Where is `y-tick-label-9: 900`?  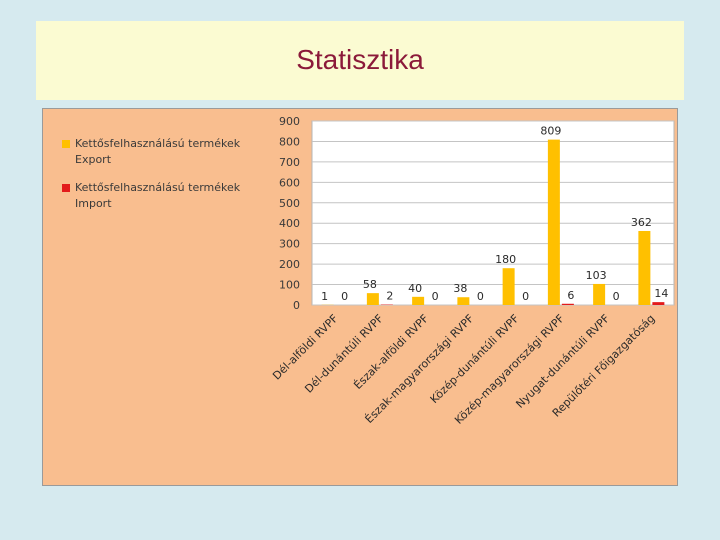
y-tick-label-9: 900 is located at coordinates (289, 121).